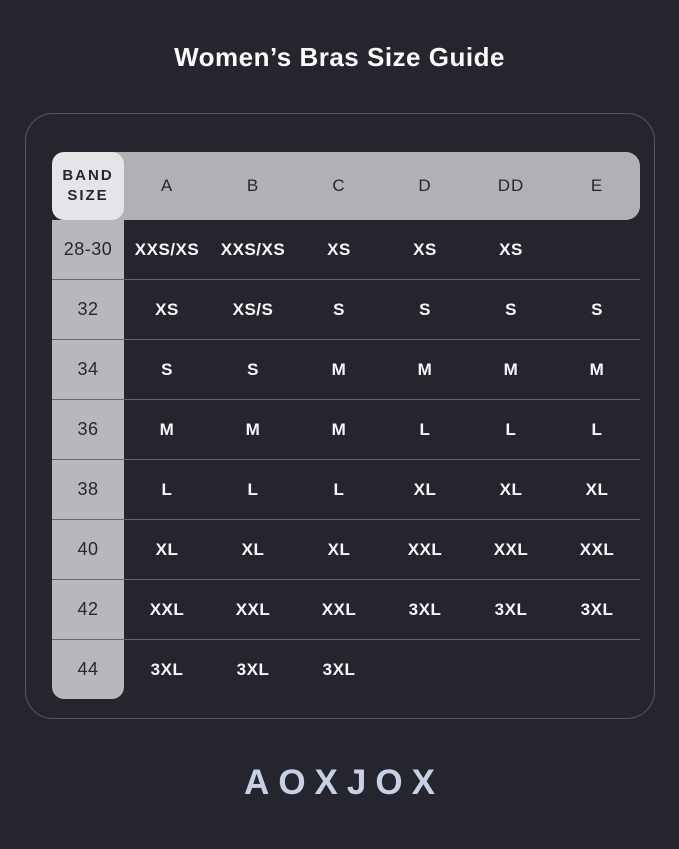  Describe the element at coordinates (511, 185) in the screenshot. I see `cup-column-header-dd: DD` at that location.